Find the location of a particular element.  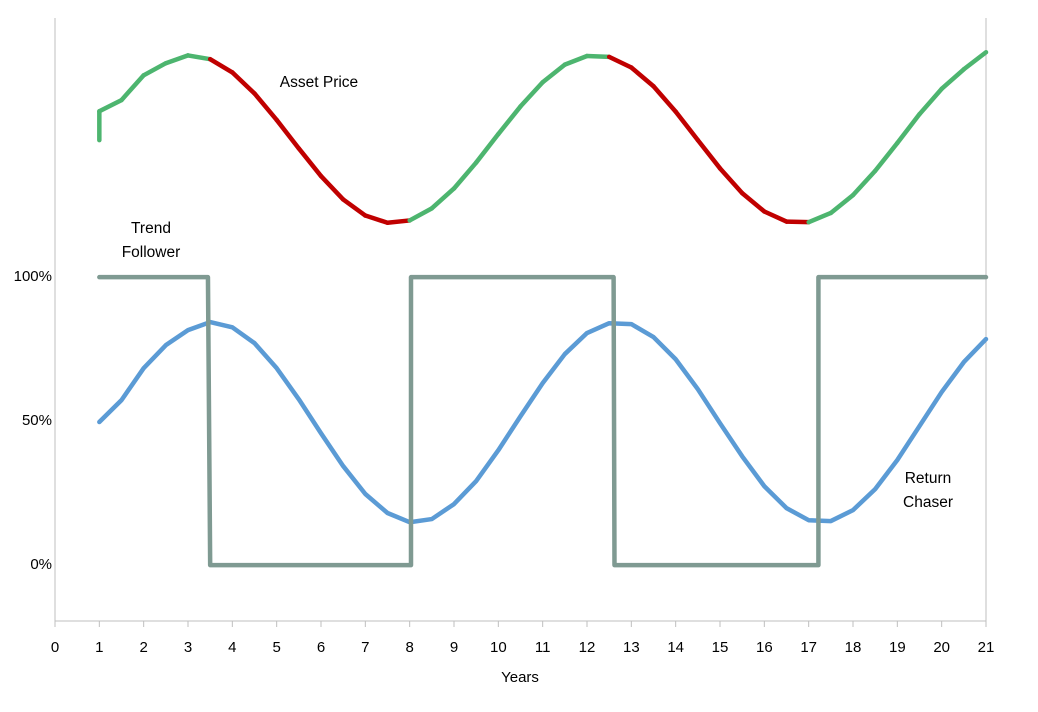

x-tick-label: 1 is located at coordinates (99, 647).